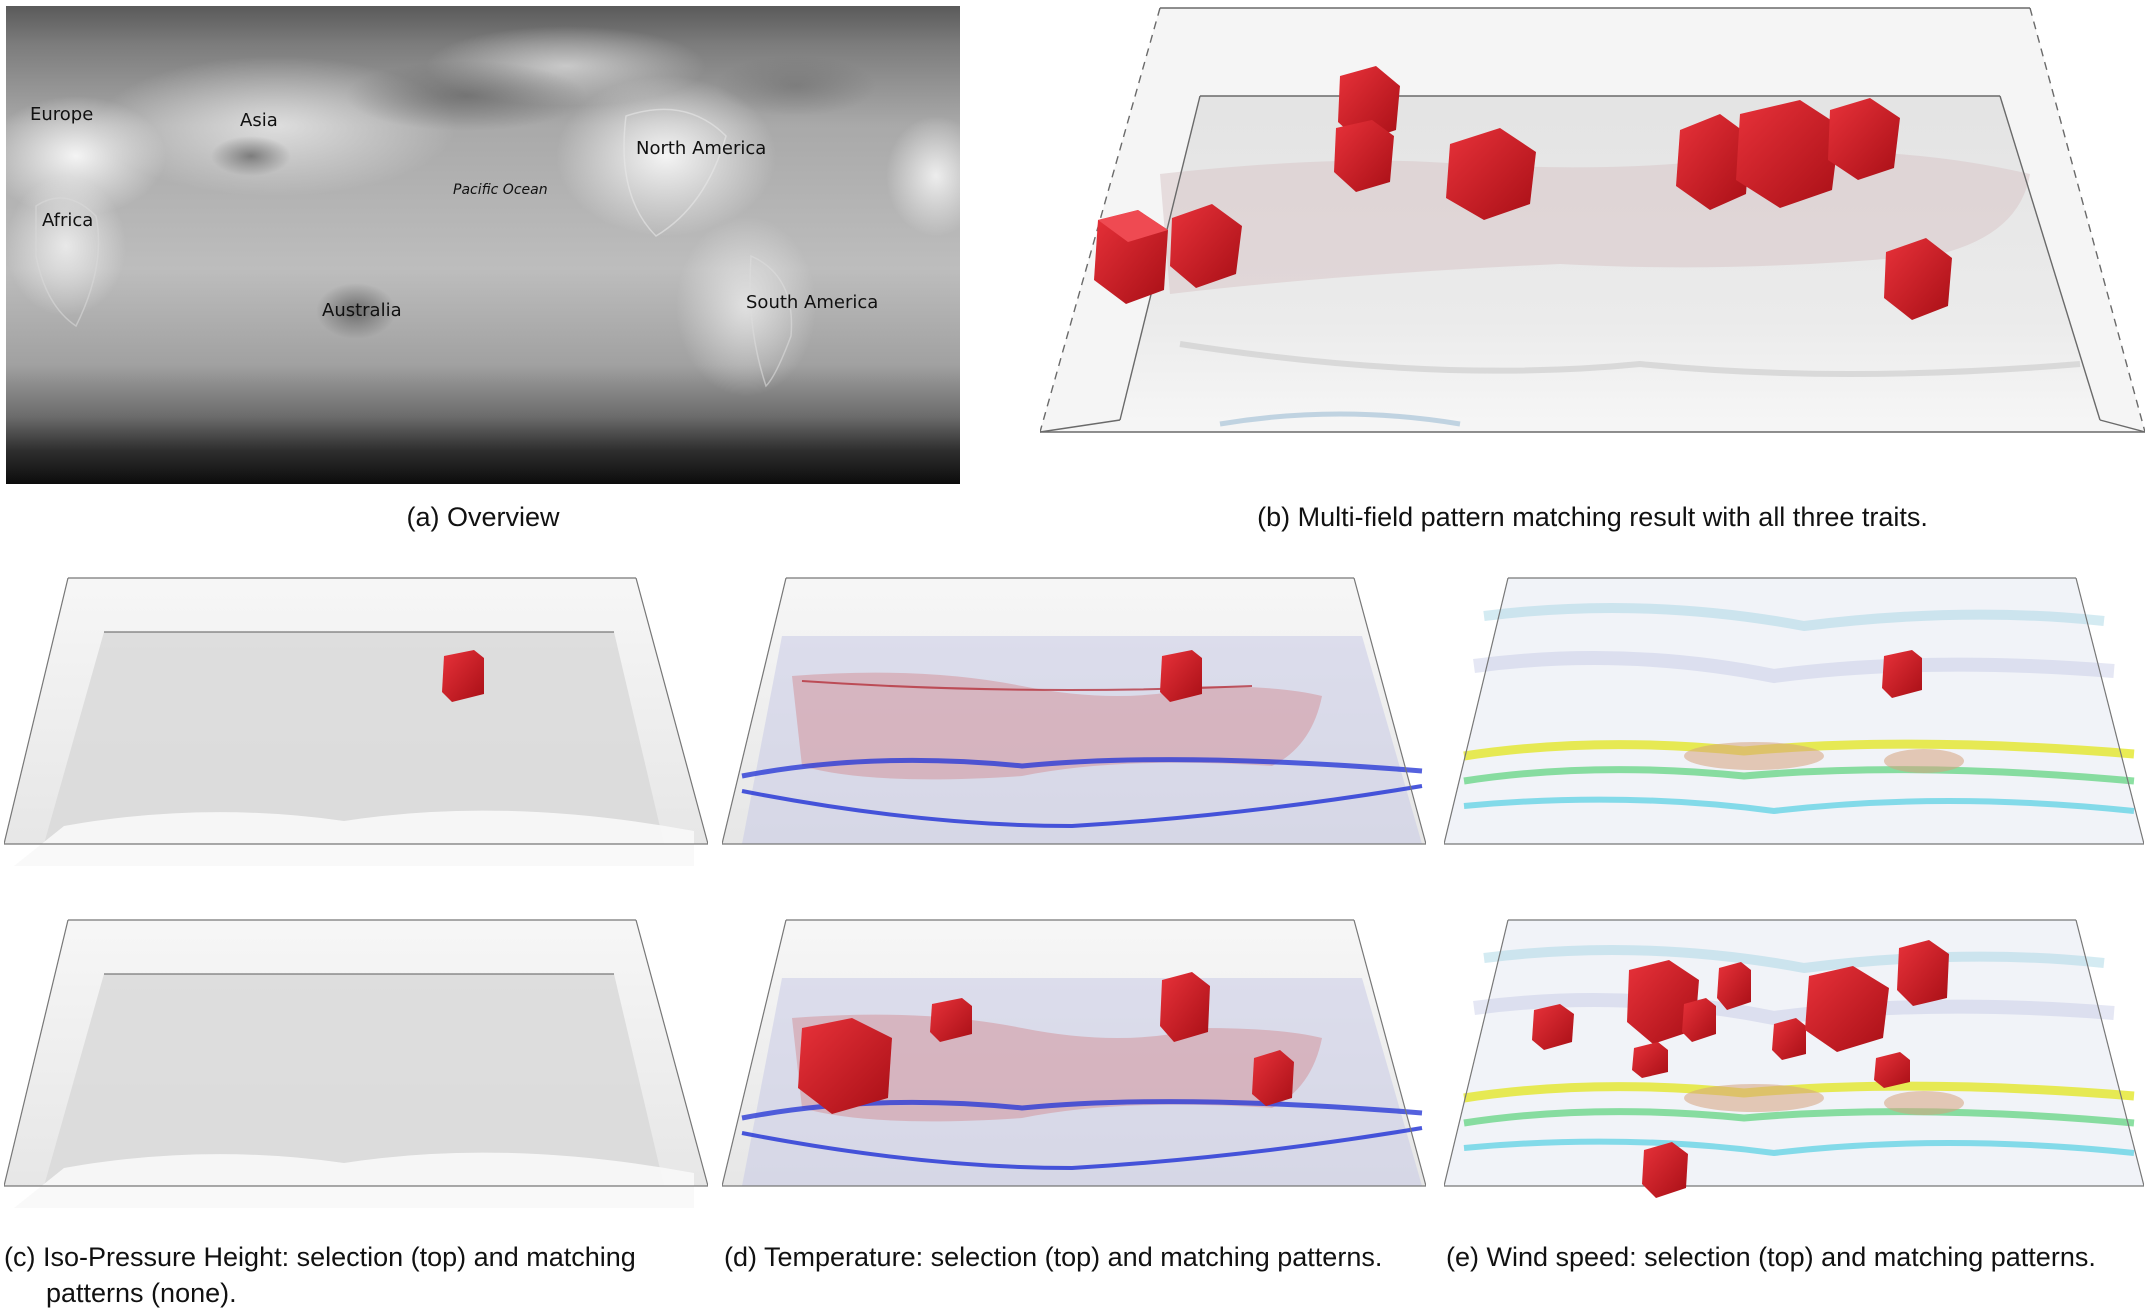 This screenshot has height=1312, width=2145. I want to click on label-pacific-ocean: Pacific Ocean, so click(500, 190).